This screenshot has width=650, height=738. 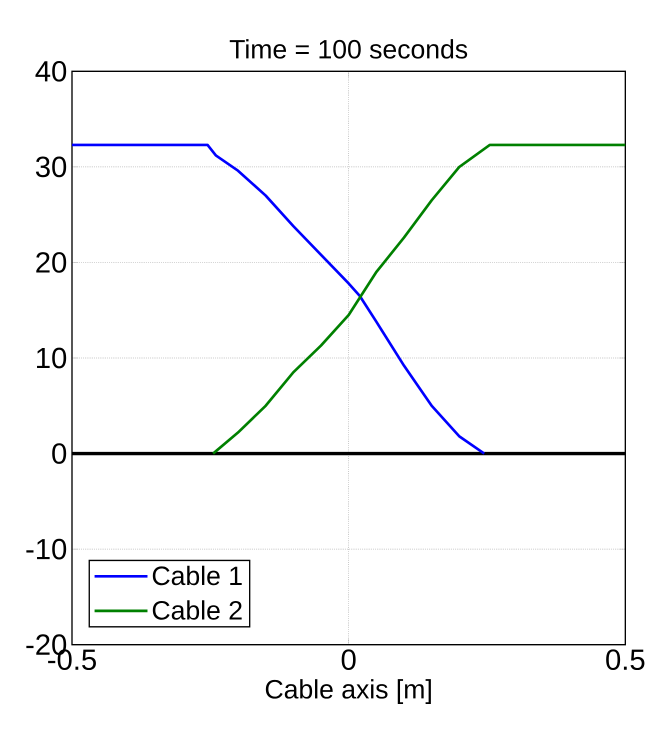 I want to click on y-tick-label: 20, so click(x=51, y=262).